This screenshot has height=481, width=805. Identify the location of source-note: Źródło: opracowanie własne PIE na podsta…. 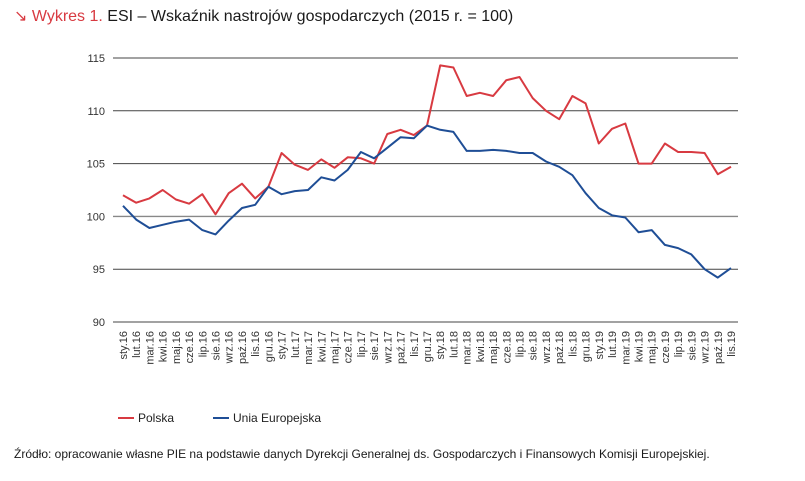
(362, 454).